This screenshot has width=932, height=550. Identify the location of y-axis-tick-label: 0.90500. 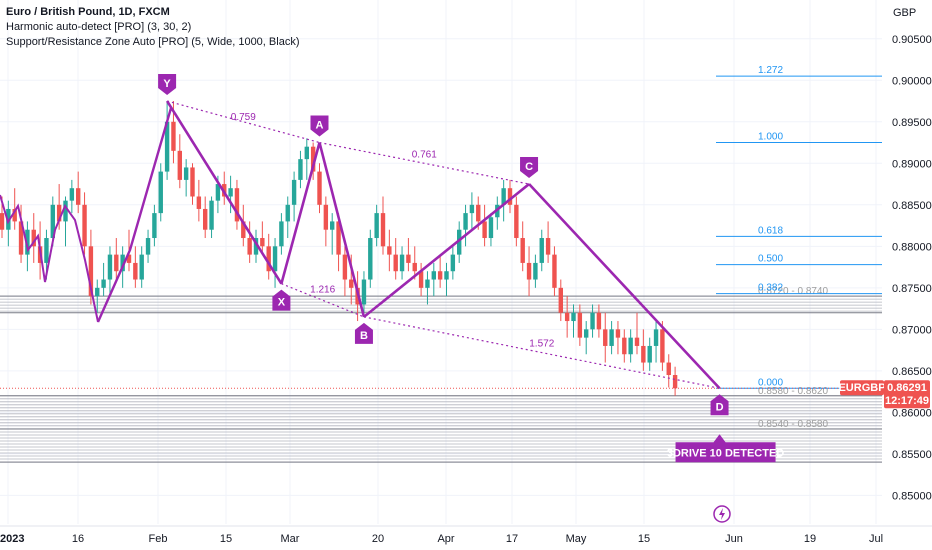
(912, 40).